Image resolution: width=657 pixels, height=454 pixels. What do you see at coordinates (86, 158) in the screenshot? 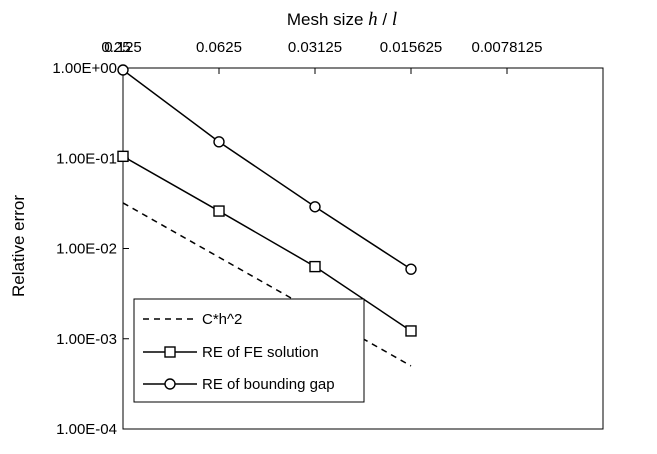
I see `y-tick-label: 1.00E-01` at bounding box center [86, 158].